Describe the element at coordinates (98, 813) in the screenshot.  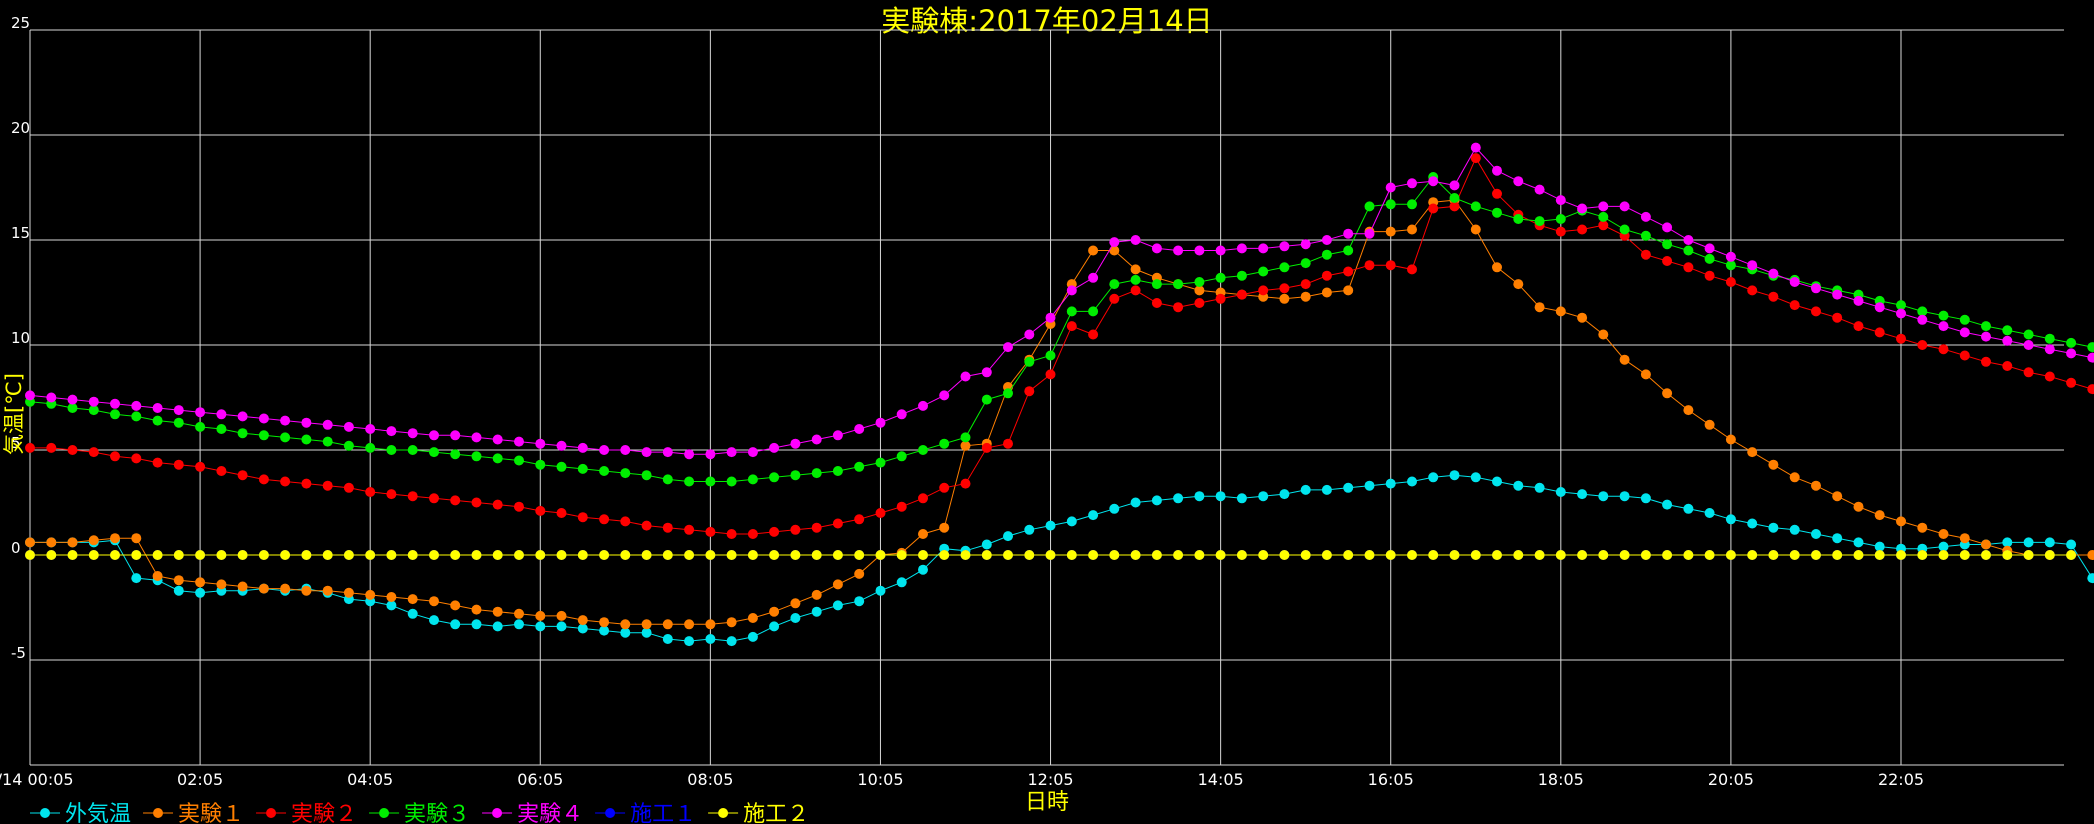
I see `legend-label: 外気温` at that location.